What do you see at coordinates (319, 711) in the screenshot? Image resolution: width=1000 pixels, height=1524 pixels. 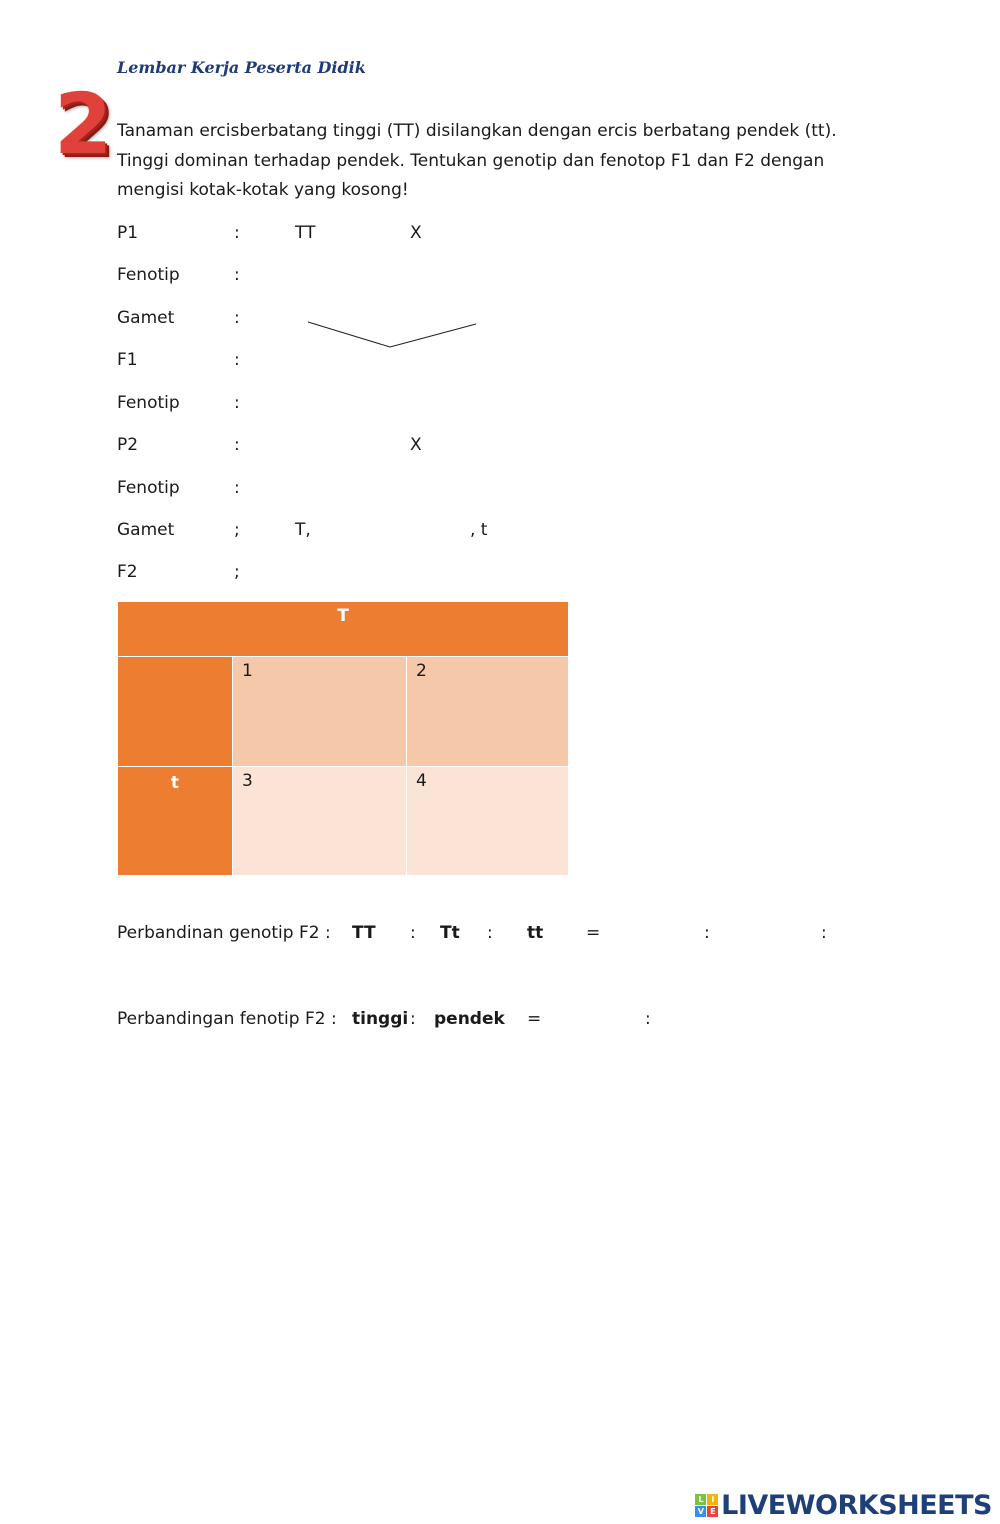 I see `punnett-cell-1: 1` at bounding box center [319, 711].